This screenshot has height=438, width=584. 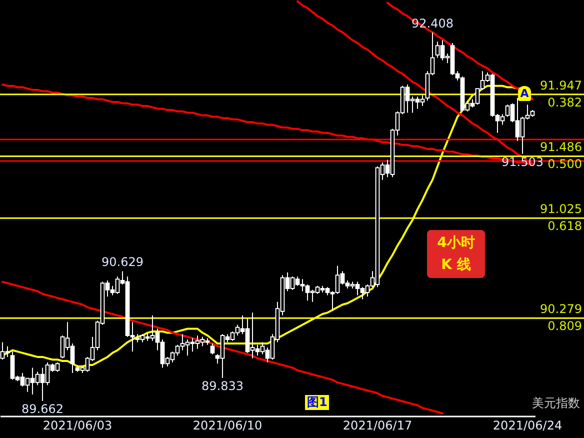 I want to click on annotation: 91.503, so click(x=523, y=161).